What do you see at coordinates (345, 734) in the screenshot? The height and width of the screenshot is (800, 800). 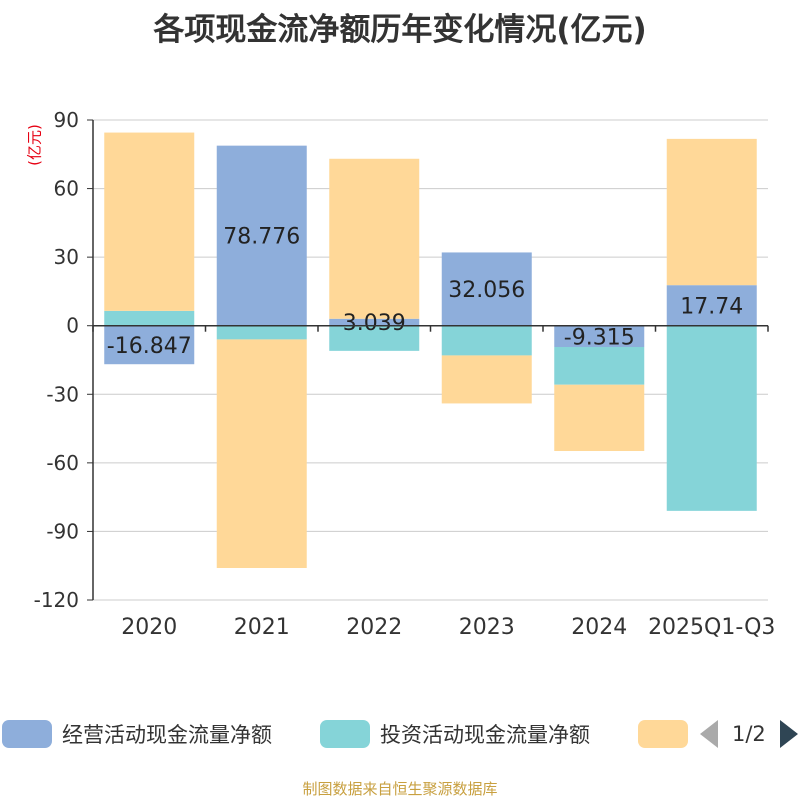 I see `legend-swatch-investing` at bounding box center [345, 734].